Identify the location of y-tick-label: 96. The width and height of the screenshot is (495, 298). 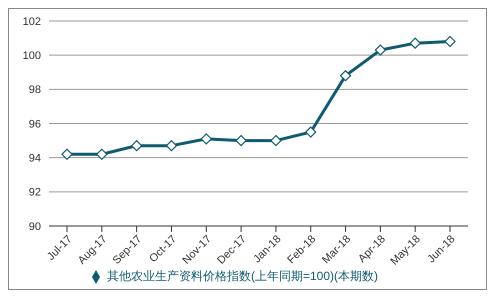
(34, 124).